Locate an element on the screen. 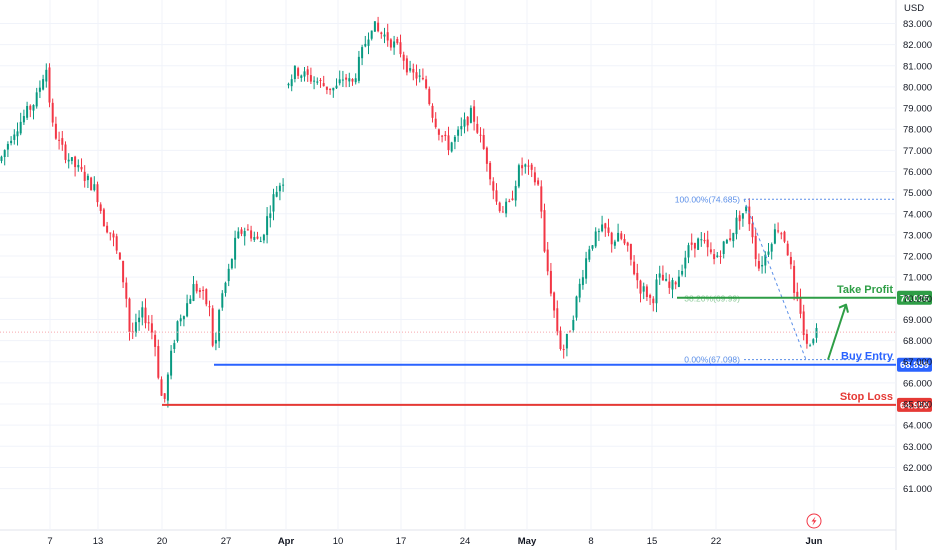  y-tick-label: 76.000 is located at coordinates (917, 172).